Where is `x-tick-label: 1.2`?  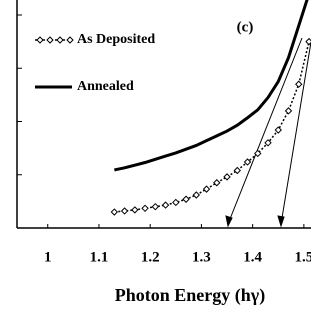 x-tick-label: 1.2 is located at coordinates (150, 257).